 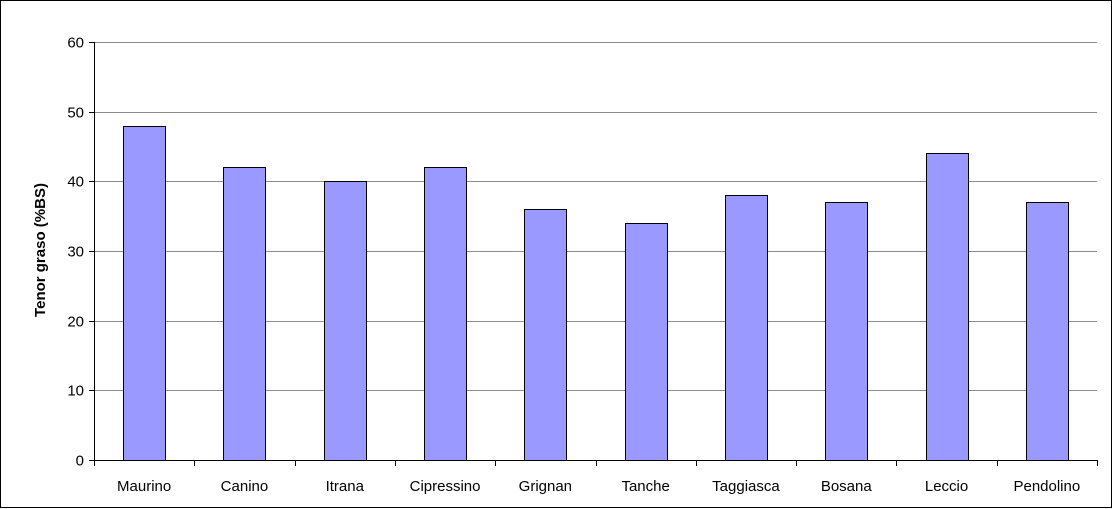 What do you see at coordinates (80, 461) in the screenshot?
I see `y-tick-label: 0` at bounding box center [80, 461].